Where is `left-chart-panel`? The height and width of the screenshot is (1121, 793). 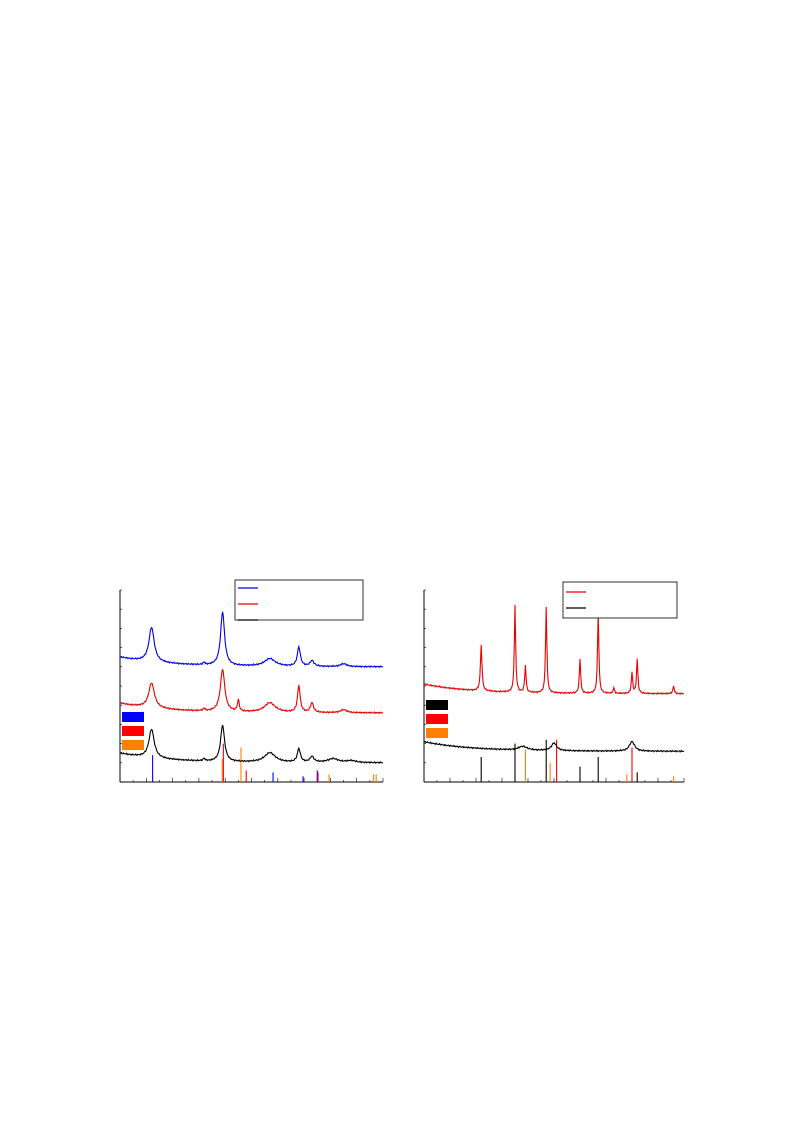
left-chart-panel is located at coordinates (251, 681).